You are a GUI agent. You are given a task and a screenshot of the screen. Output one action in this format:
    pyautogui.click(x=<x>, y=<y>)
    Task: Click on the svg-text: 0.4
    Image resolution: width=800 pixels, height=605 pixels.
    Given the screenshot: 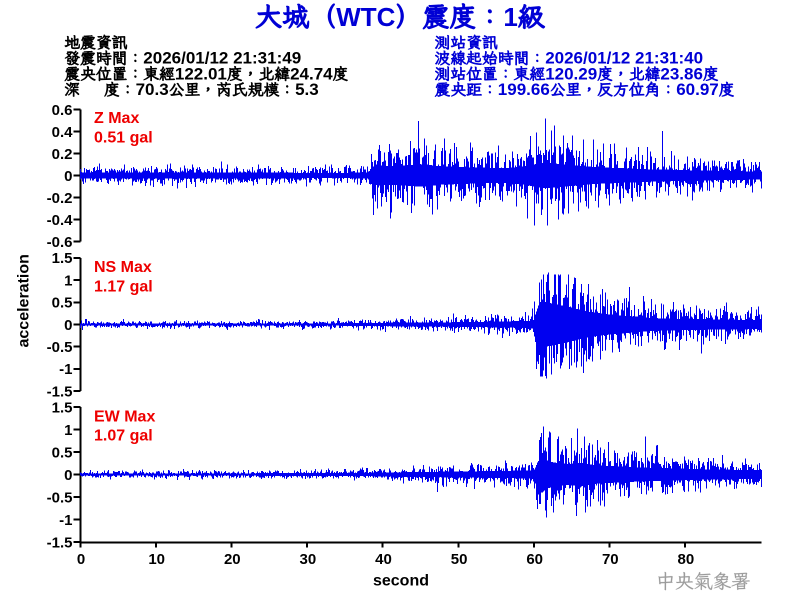 What is the action you would take?
    pyautogui.click(x=63, y=132)
    